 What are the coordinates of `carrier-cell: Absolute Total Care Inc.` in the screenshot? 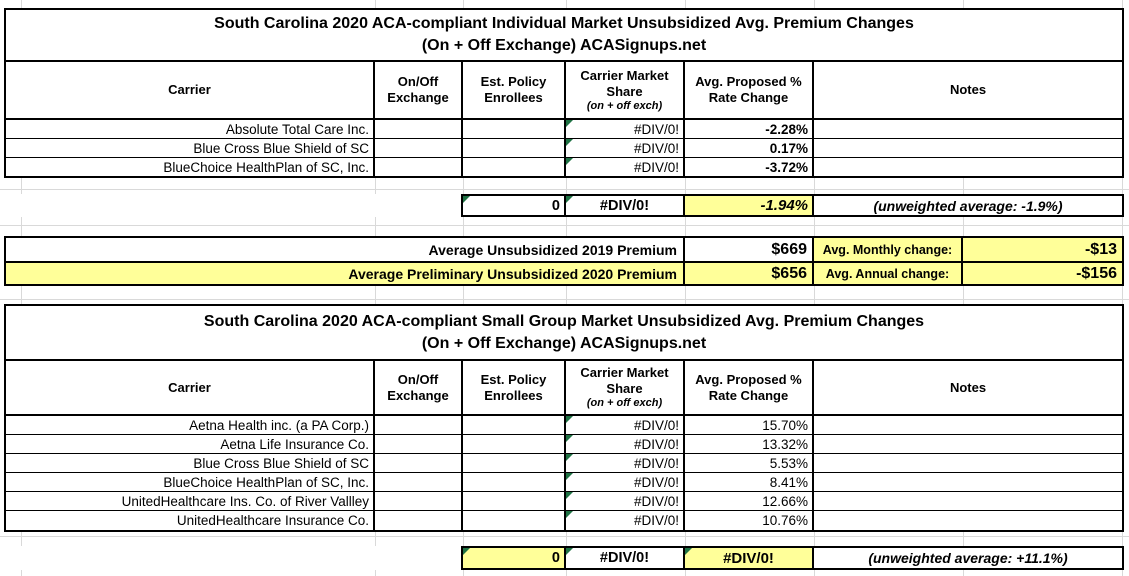 It's located at (190, 129).